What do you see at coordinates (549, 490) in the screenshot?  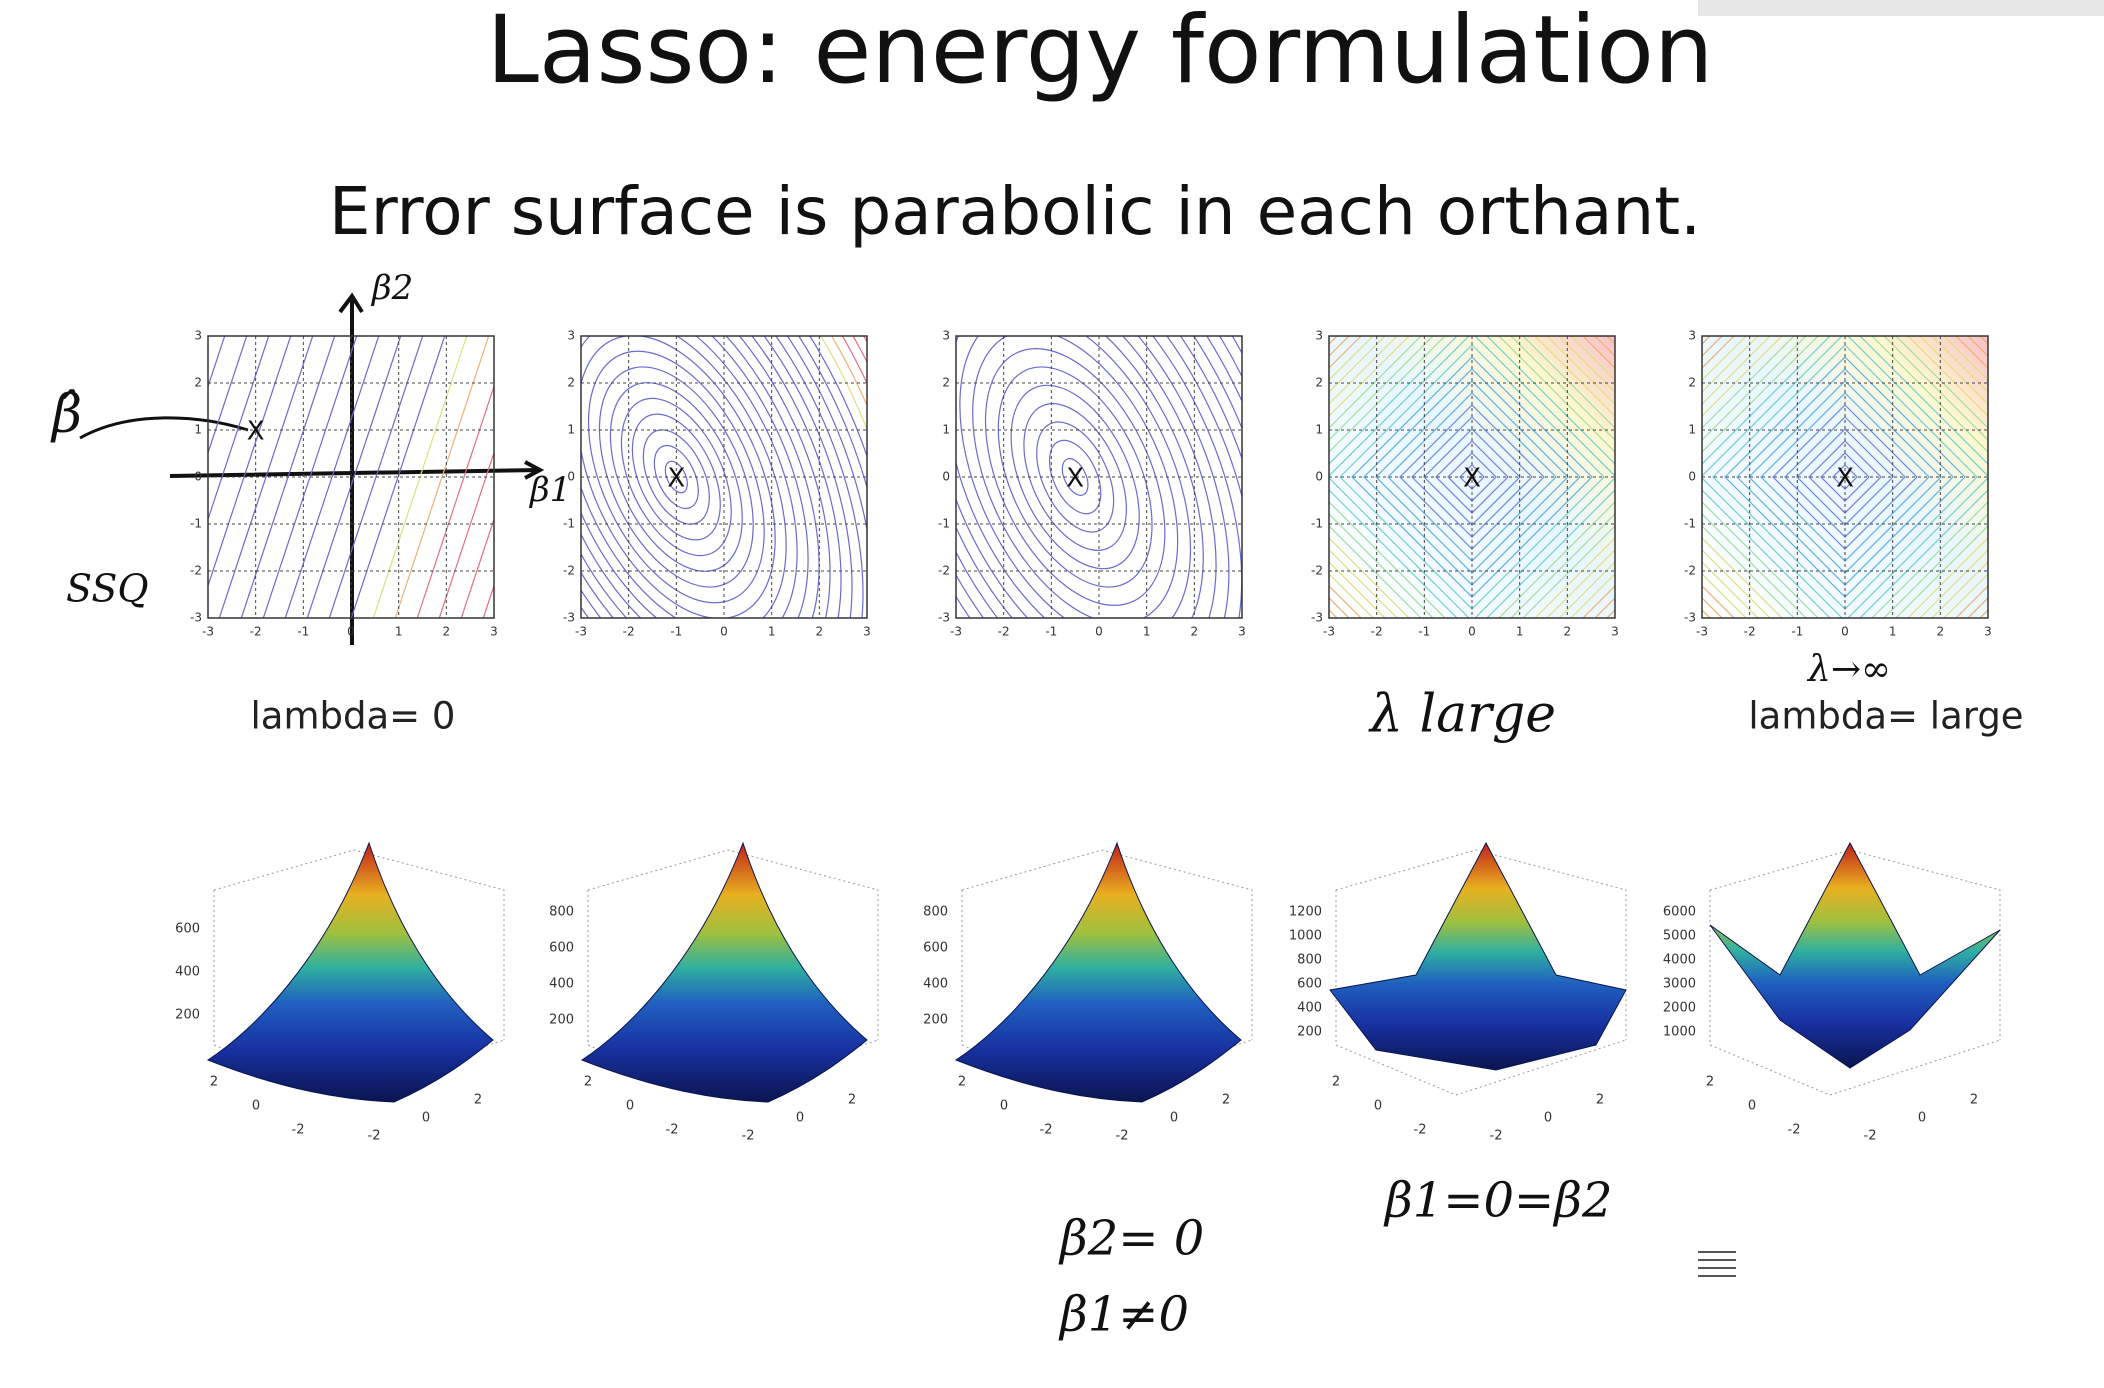 I see `handwriting: β1` at bounding box center [549, 490].